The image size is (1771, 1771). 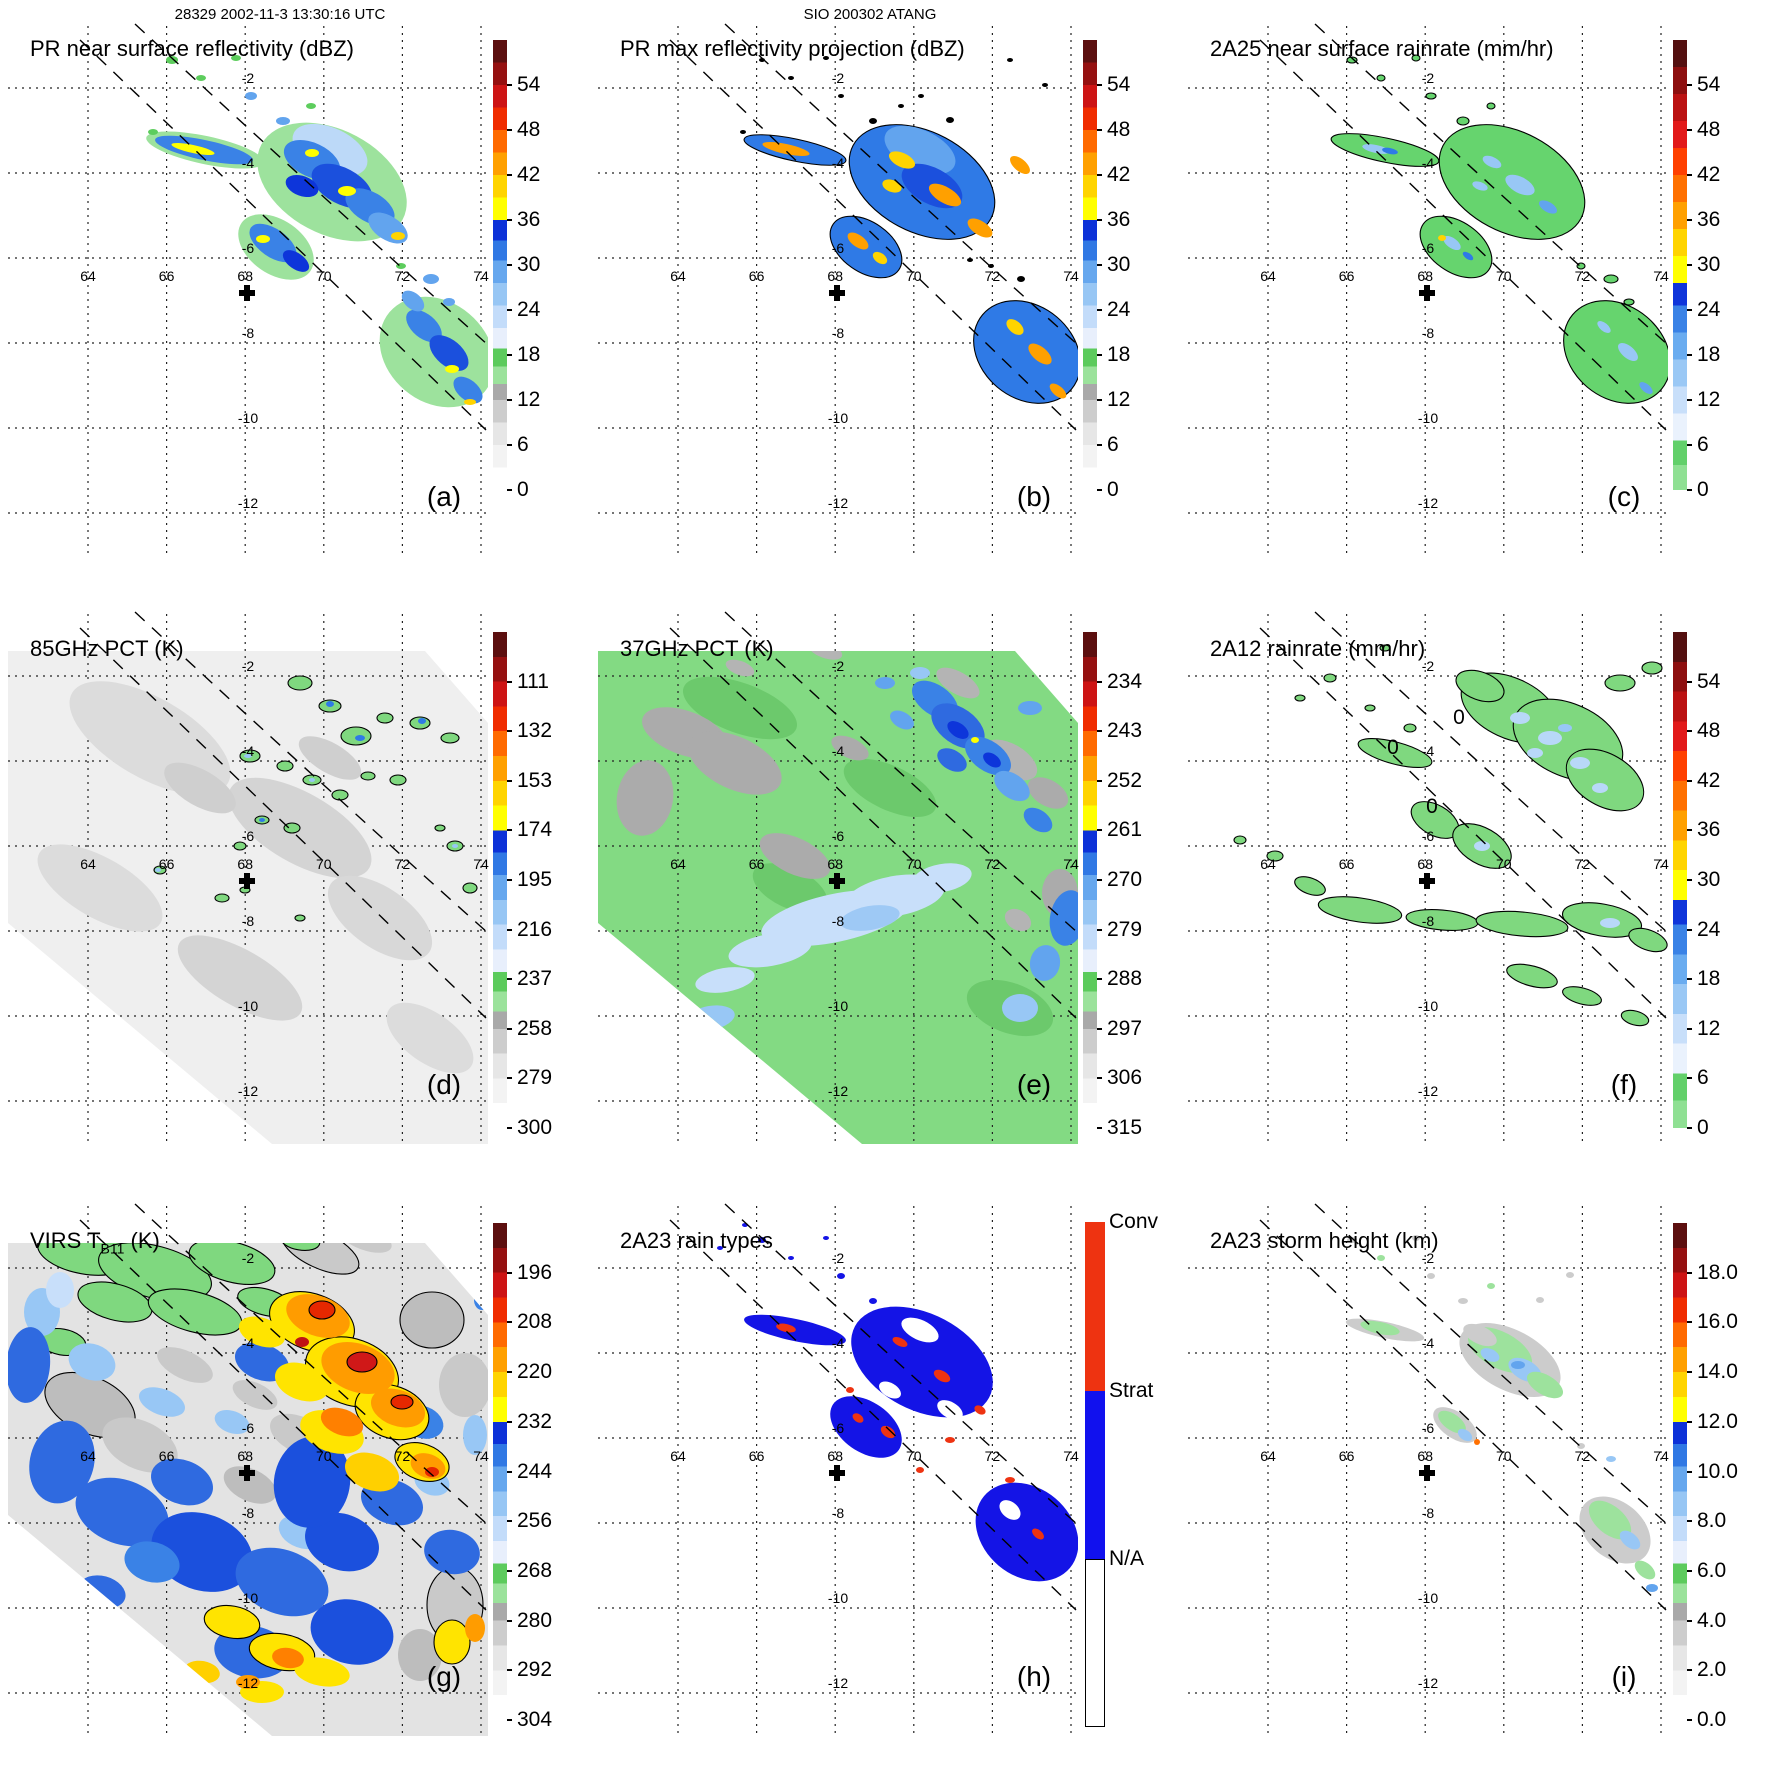 What do you see at coordinates (1119, 219) in the screenshot?
I see `colorbar-tick-label: 36` at bounding box center [1119, 219].